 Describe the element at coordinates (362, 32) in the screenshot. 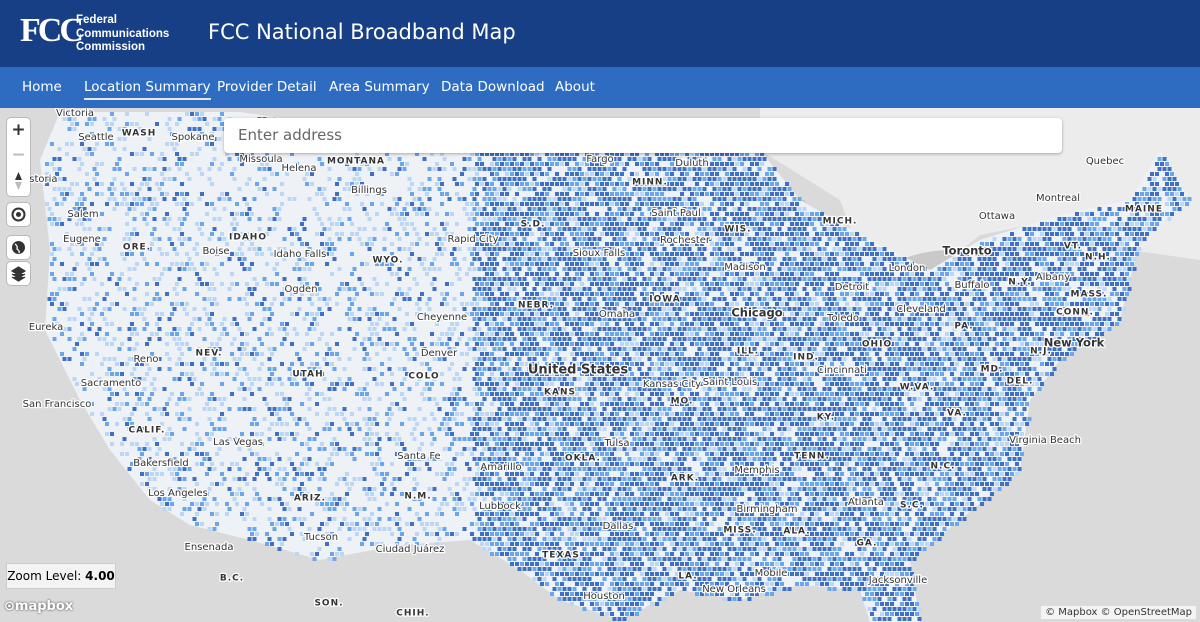

I see `site-title: FCC National Broadband Map` at that location.